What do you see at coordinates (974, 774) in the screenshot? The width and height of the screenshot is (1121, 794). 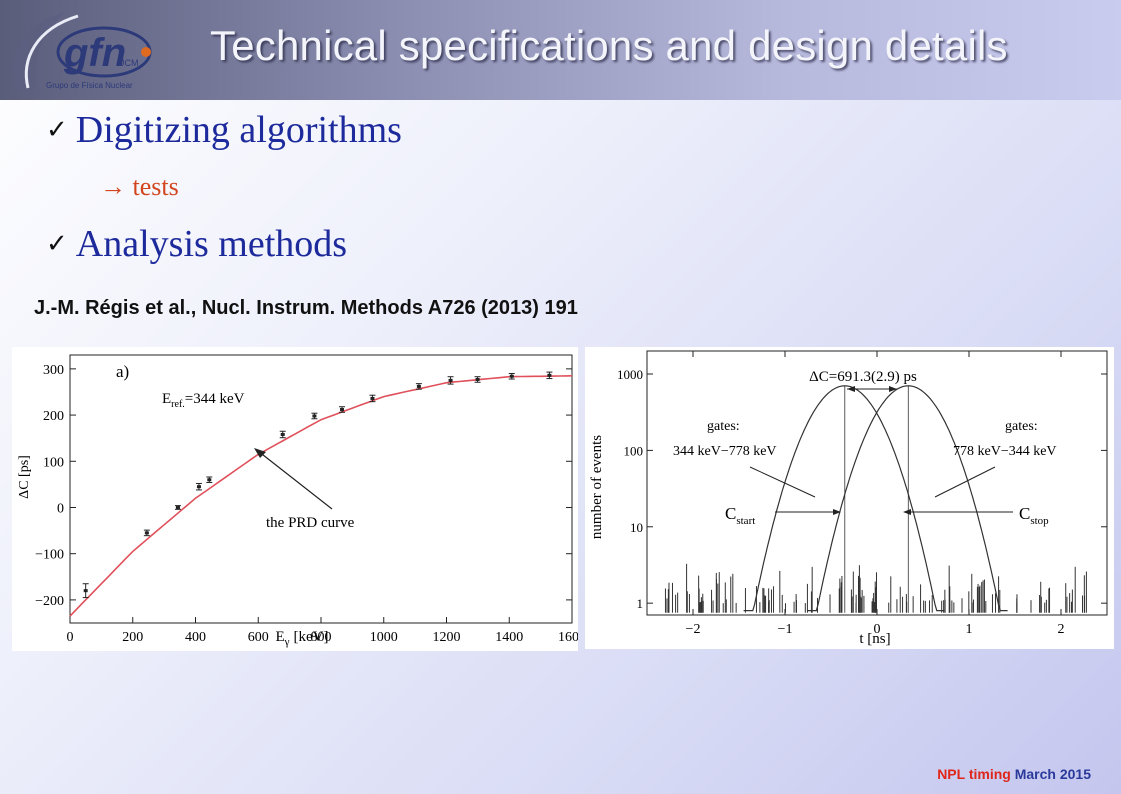 I see `footer-event: NPL timing` at bounding box center [974, 774].